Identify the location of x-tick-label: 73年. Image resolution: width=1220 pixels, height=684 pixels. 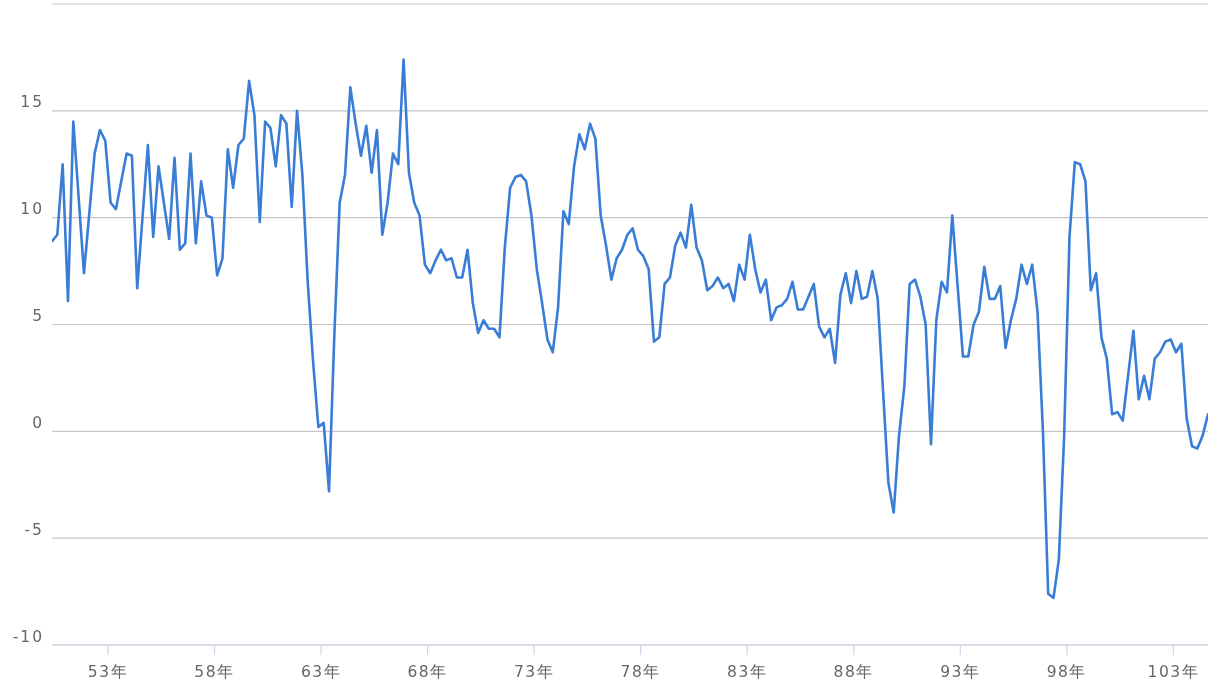
(534, 671).